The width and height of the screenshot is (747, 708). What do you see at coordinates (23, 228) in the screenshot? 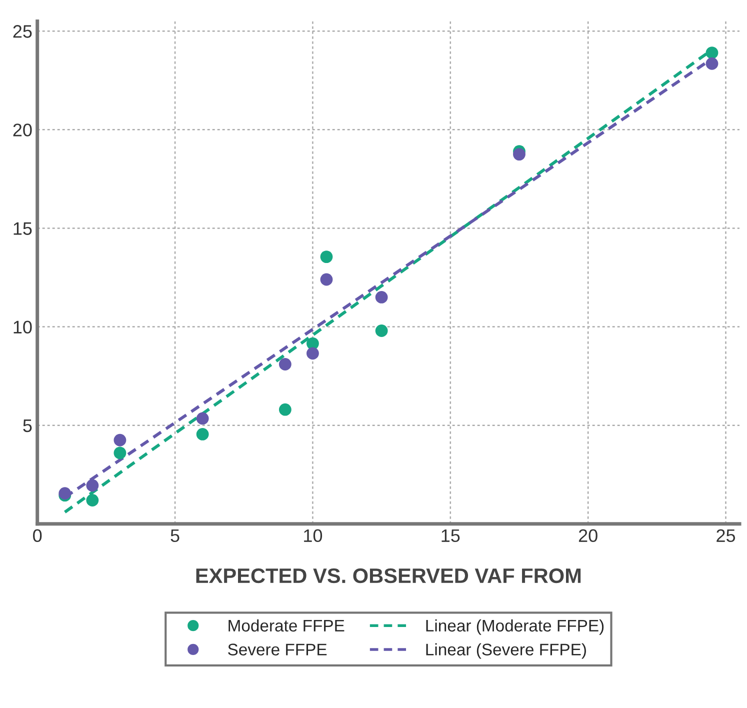
I see `y-tick-label: 15` at bounding box center [23, 228].